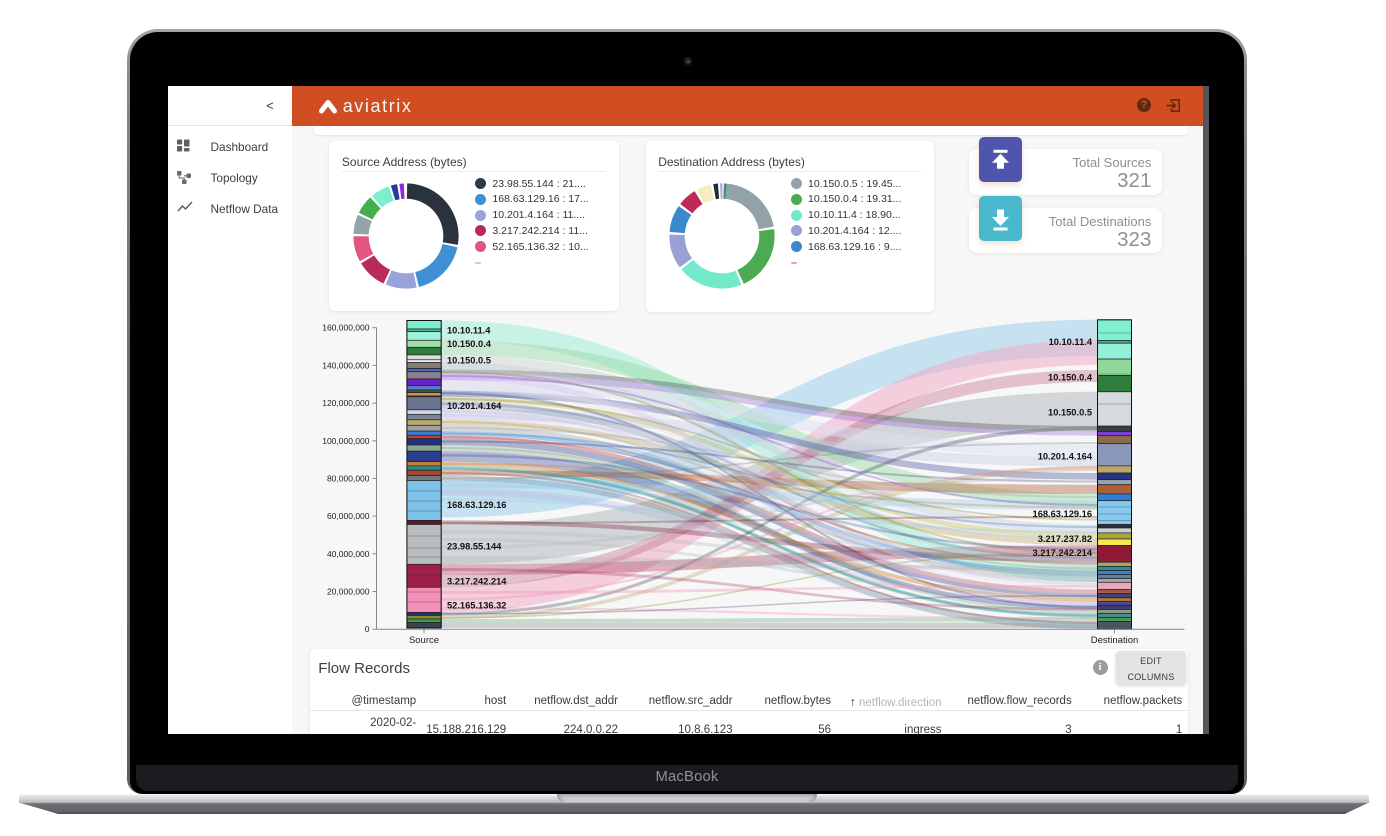 This screenshot has width=1386, height=836. Describe the element at coordinates (366, 629) in the screenshot. I see `svg-text: 0` at that location.